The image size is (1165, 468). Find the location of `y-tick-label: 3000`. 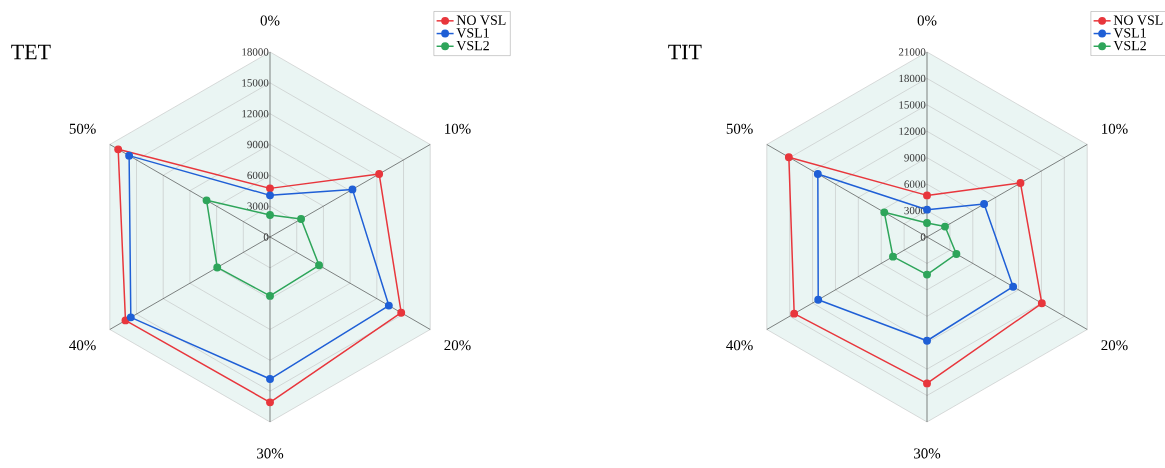

y-tick-label: 3000 is located at coordinates (258, 206).